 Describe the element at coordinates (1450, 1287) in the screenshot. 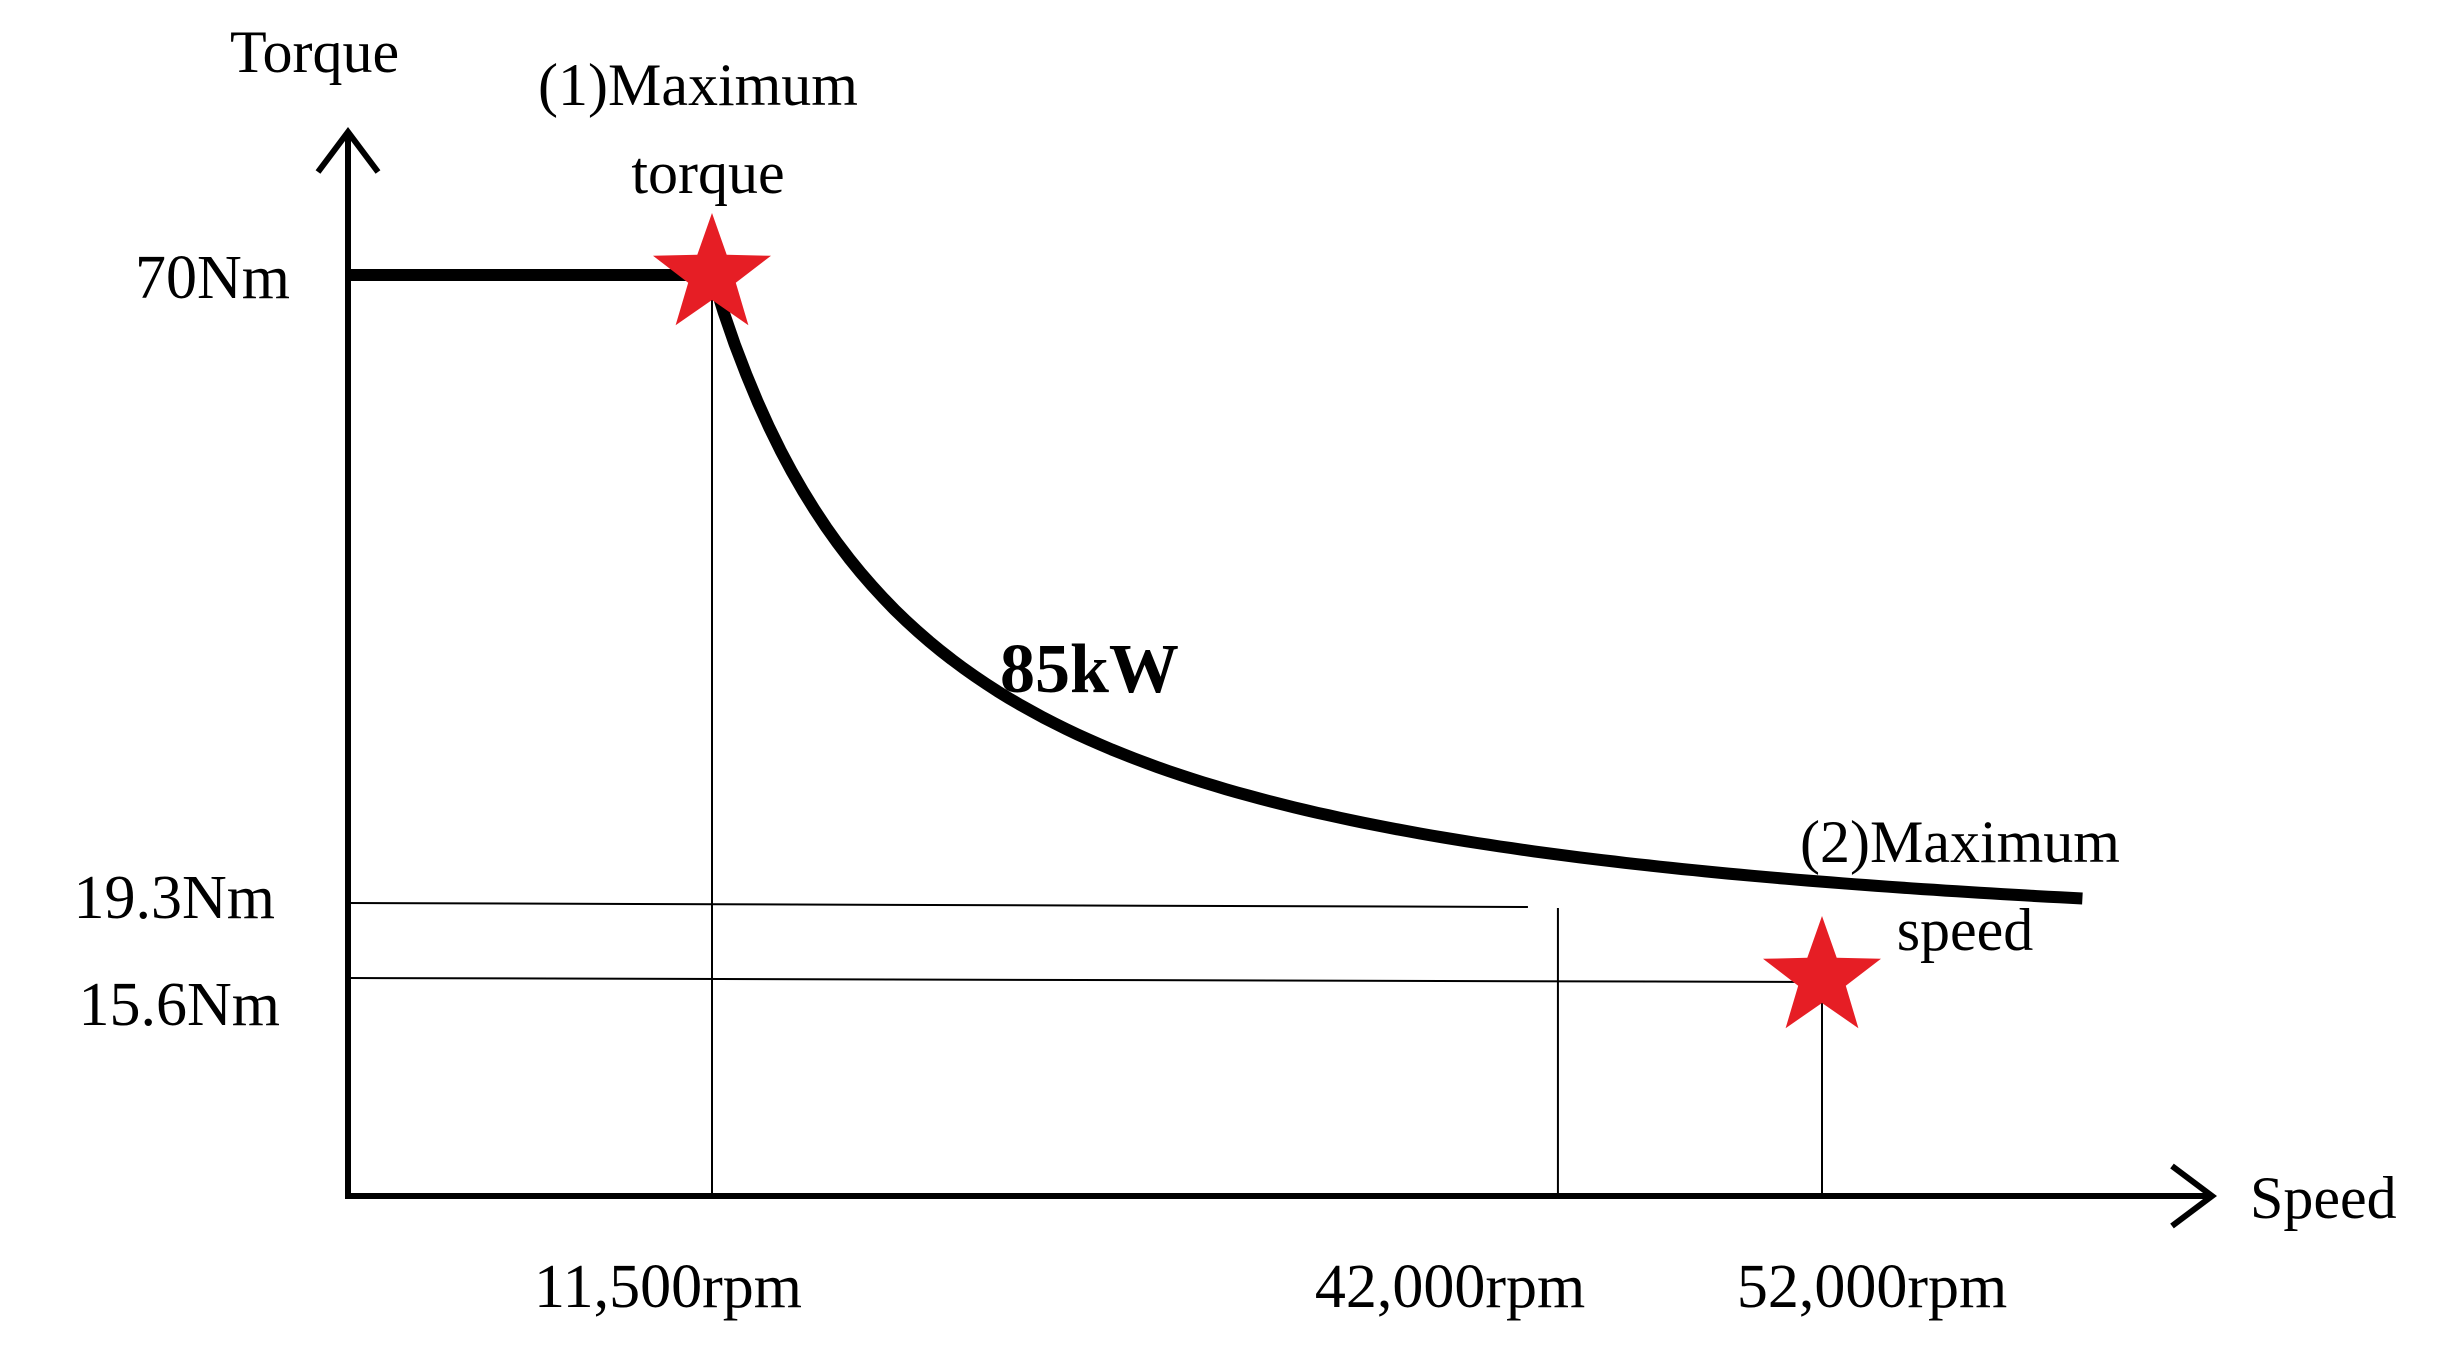

I see `x-tick-label-42000rpm: 42,000rpm` at that location.